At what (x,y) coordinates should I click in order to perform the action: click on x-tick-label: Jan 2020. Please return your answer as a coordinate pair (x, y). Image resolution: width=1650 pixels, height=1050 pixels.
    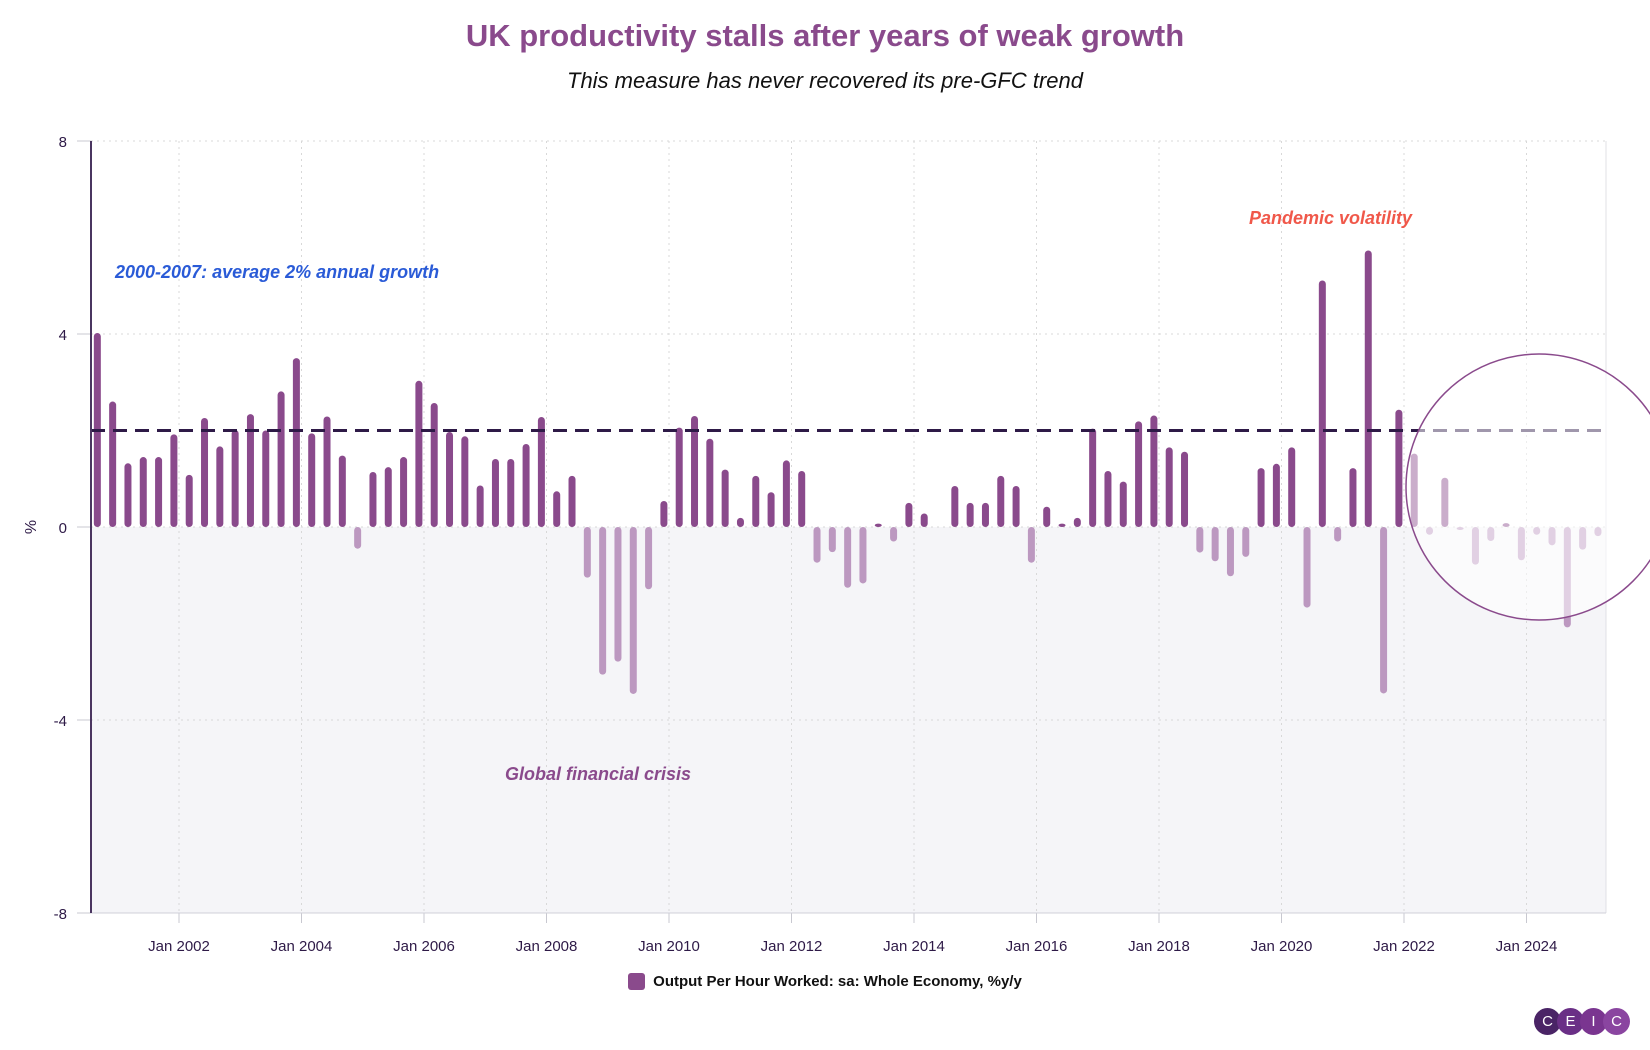
    Looking at the image, I should click on (1282, 946).